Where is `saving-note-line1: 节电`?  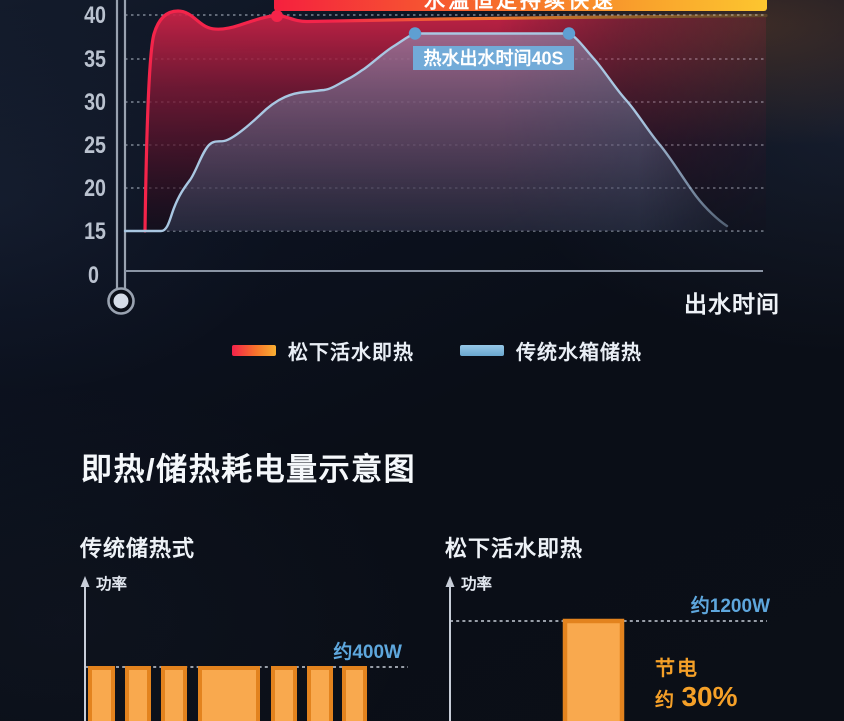
saving-note-line1: 节电 is located at coordinates (677, 668).